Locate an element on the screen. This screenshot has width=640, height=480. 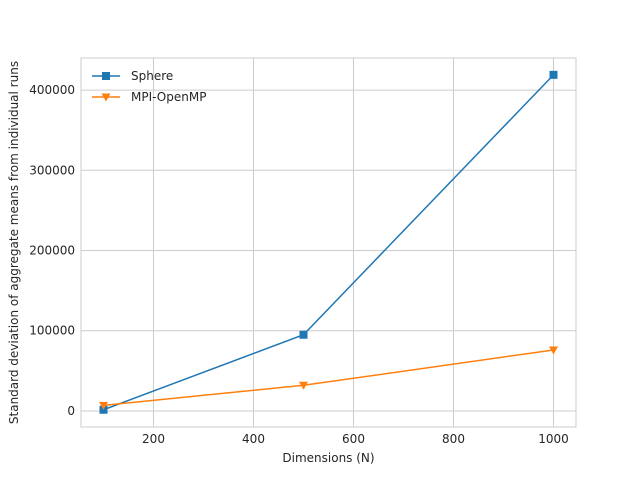
y-axis-ticks: 0 100000 200000 300000 400000 is located at coordinates (52, 250).